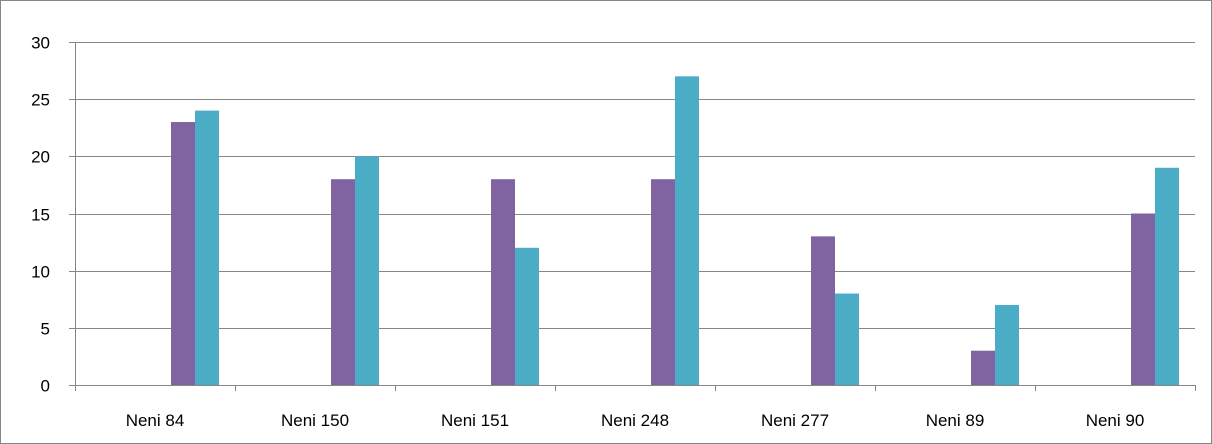 This screenshot has width=1212, height=444. I want to click on y-tick-label: 25, so click(40, 100).